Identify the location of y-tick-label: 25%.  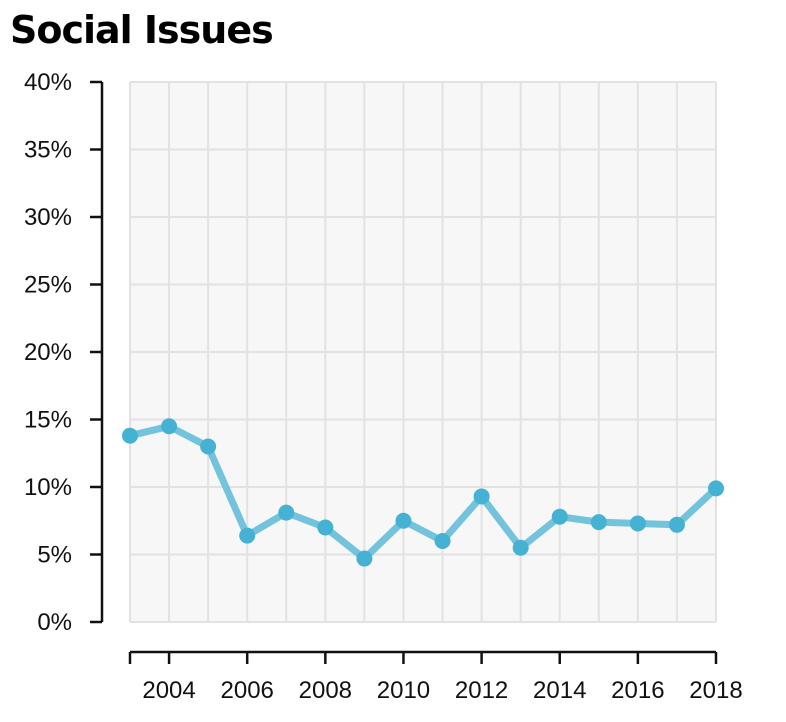
(48, 285).